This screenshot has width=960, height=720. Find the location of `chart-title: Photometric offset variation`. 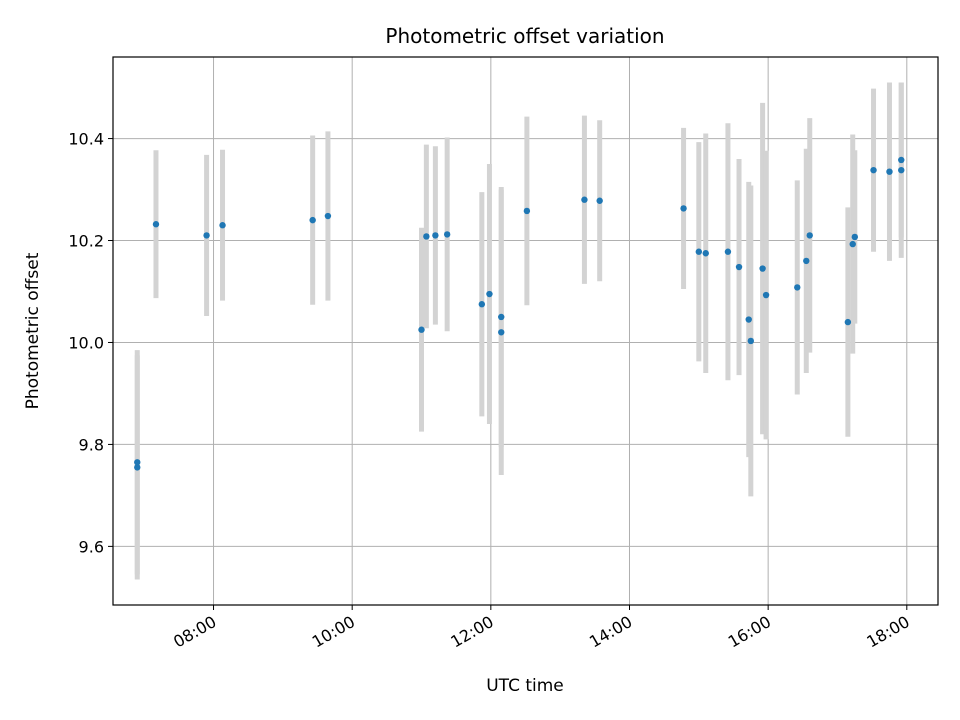

chart-title: Photometric offset variation is located at coordinates (524, 36).